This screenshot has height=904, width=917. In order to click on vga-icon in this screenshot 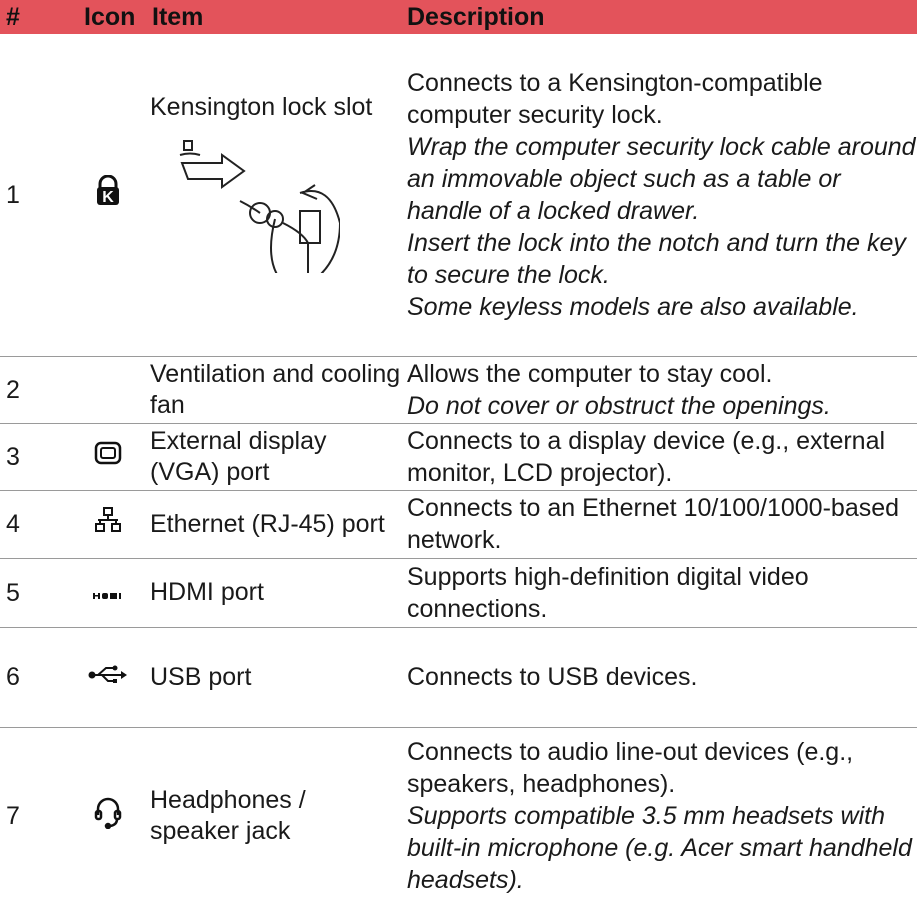, I will do `click(108, 452)`.